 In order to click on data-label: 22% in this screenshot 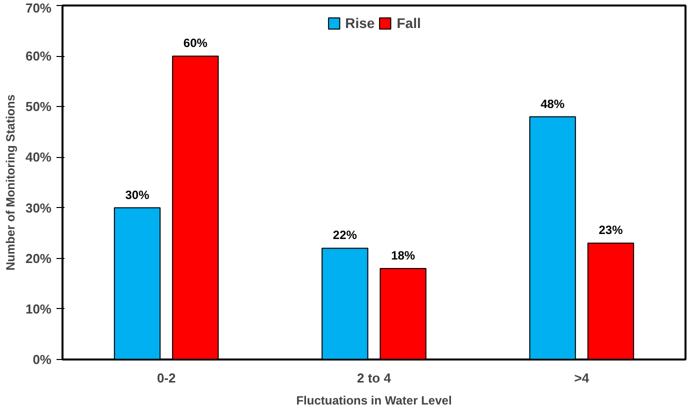, I will do `click(345, 235)`.